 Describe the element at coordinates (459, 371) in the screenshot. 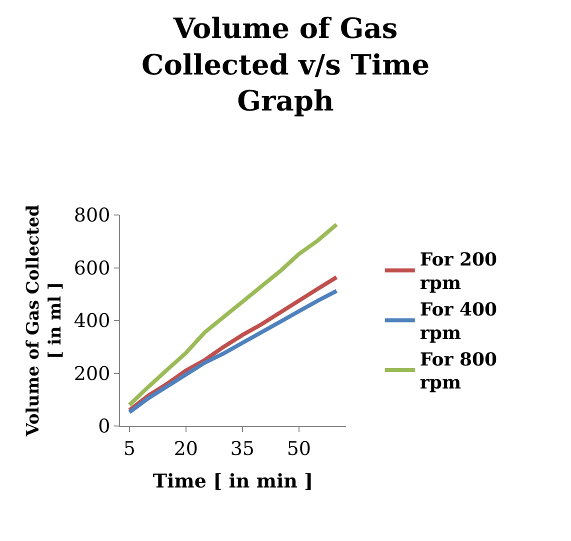

I see `legend-label: For 800 rpm` at that location.